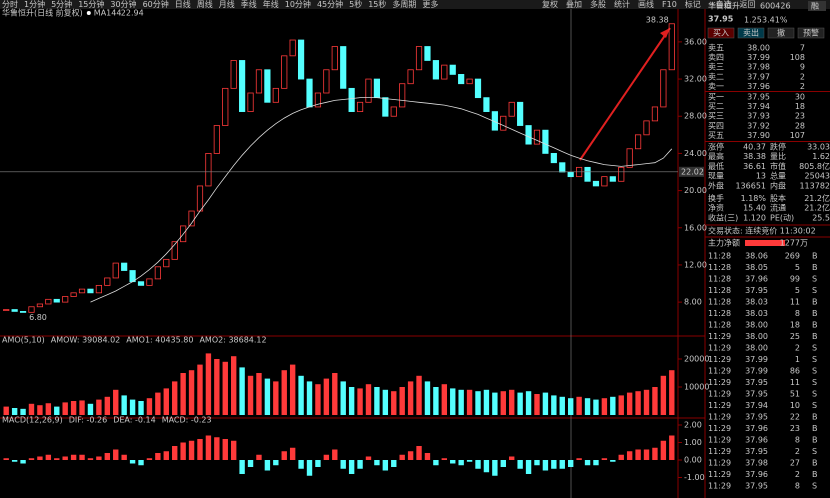 Image resolution: width=830 pixels, height=498 pixels. What do you see at coordinates (795, 279) in the screenshot?
I see `trade-volume: 99` at bounding box center [795, 279].